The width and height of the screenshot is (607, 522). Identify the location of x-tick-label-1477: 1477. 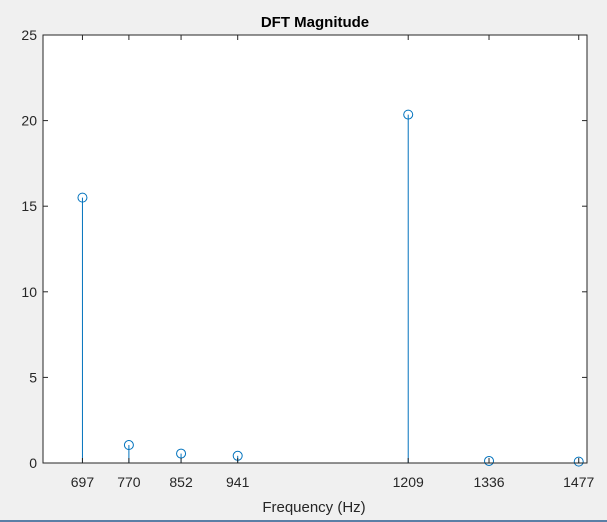
(578, 482).